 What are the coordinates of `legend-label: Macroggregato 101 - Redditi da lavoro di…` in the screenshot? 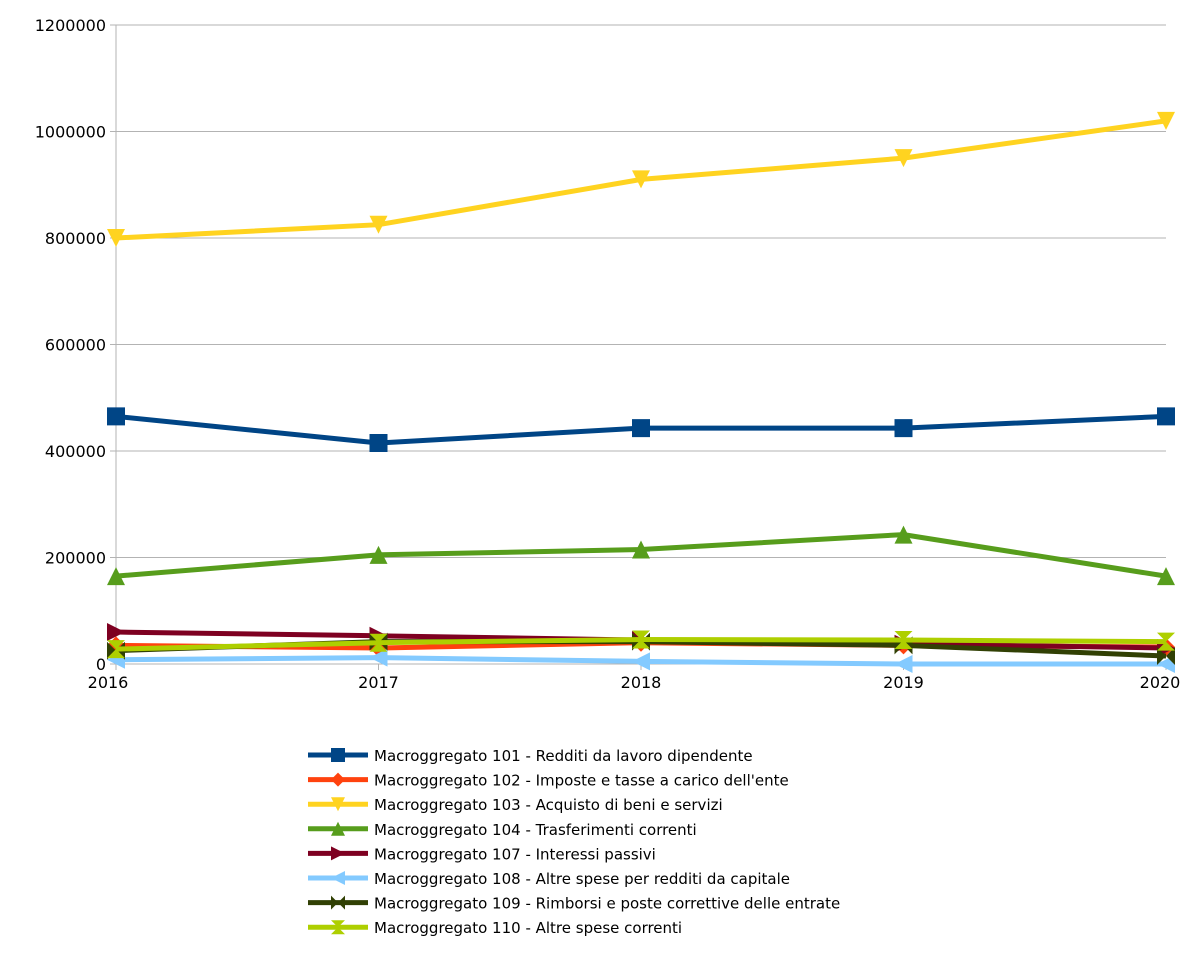 It's located at (563, 756).